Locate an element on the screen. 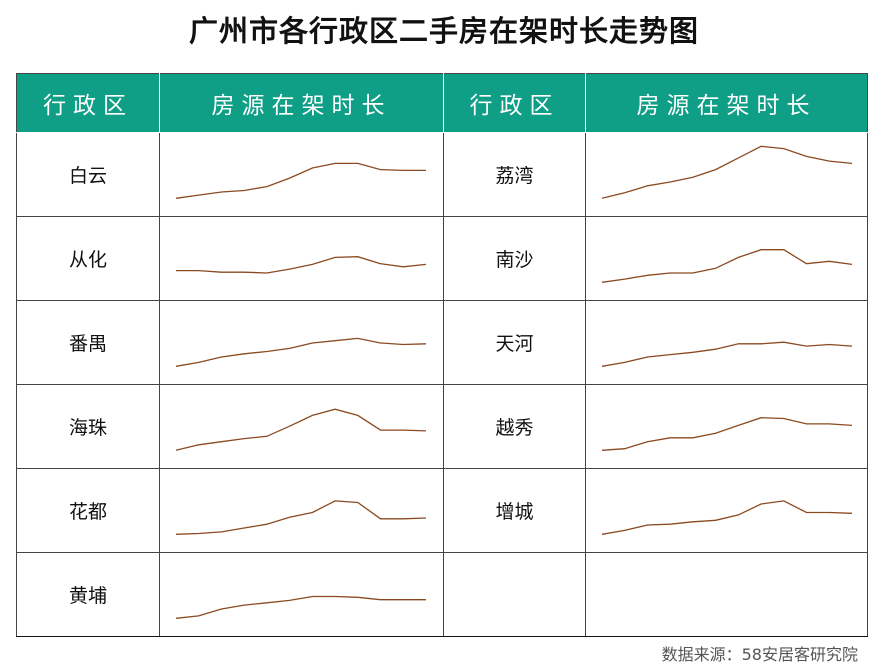 Image resolution: width=888 pixels, height=669 pixels. district-name: 南沙 is located at coordinates (514, 258).